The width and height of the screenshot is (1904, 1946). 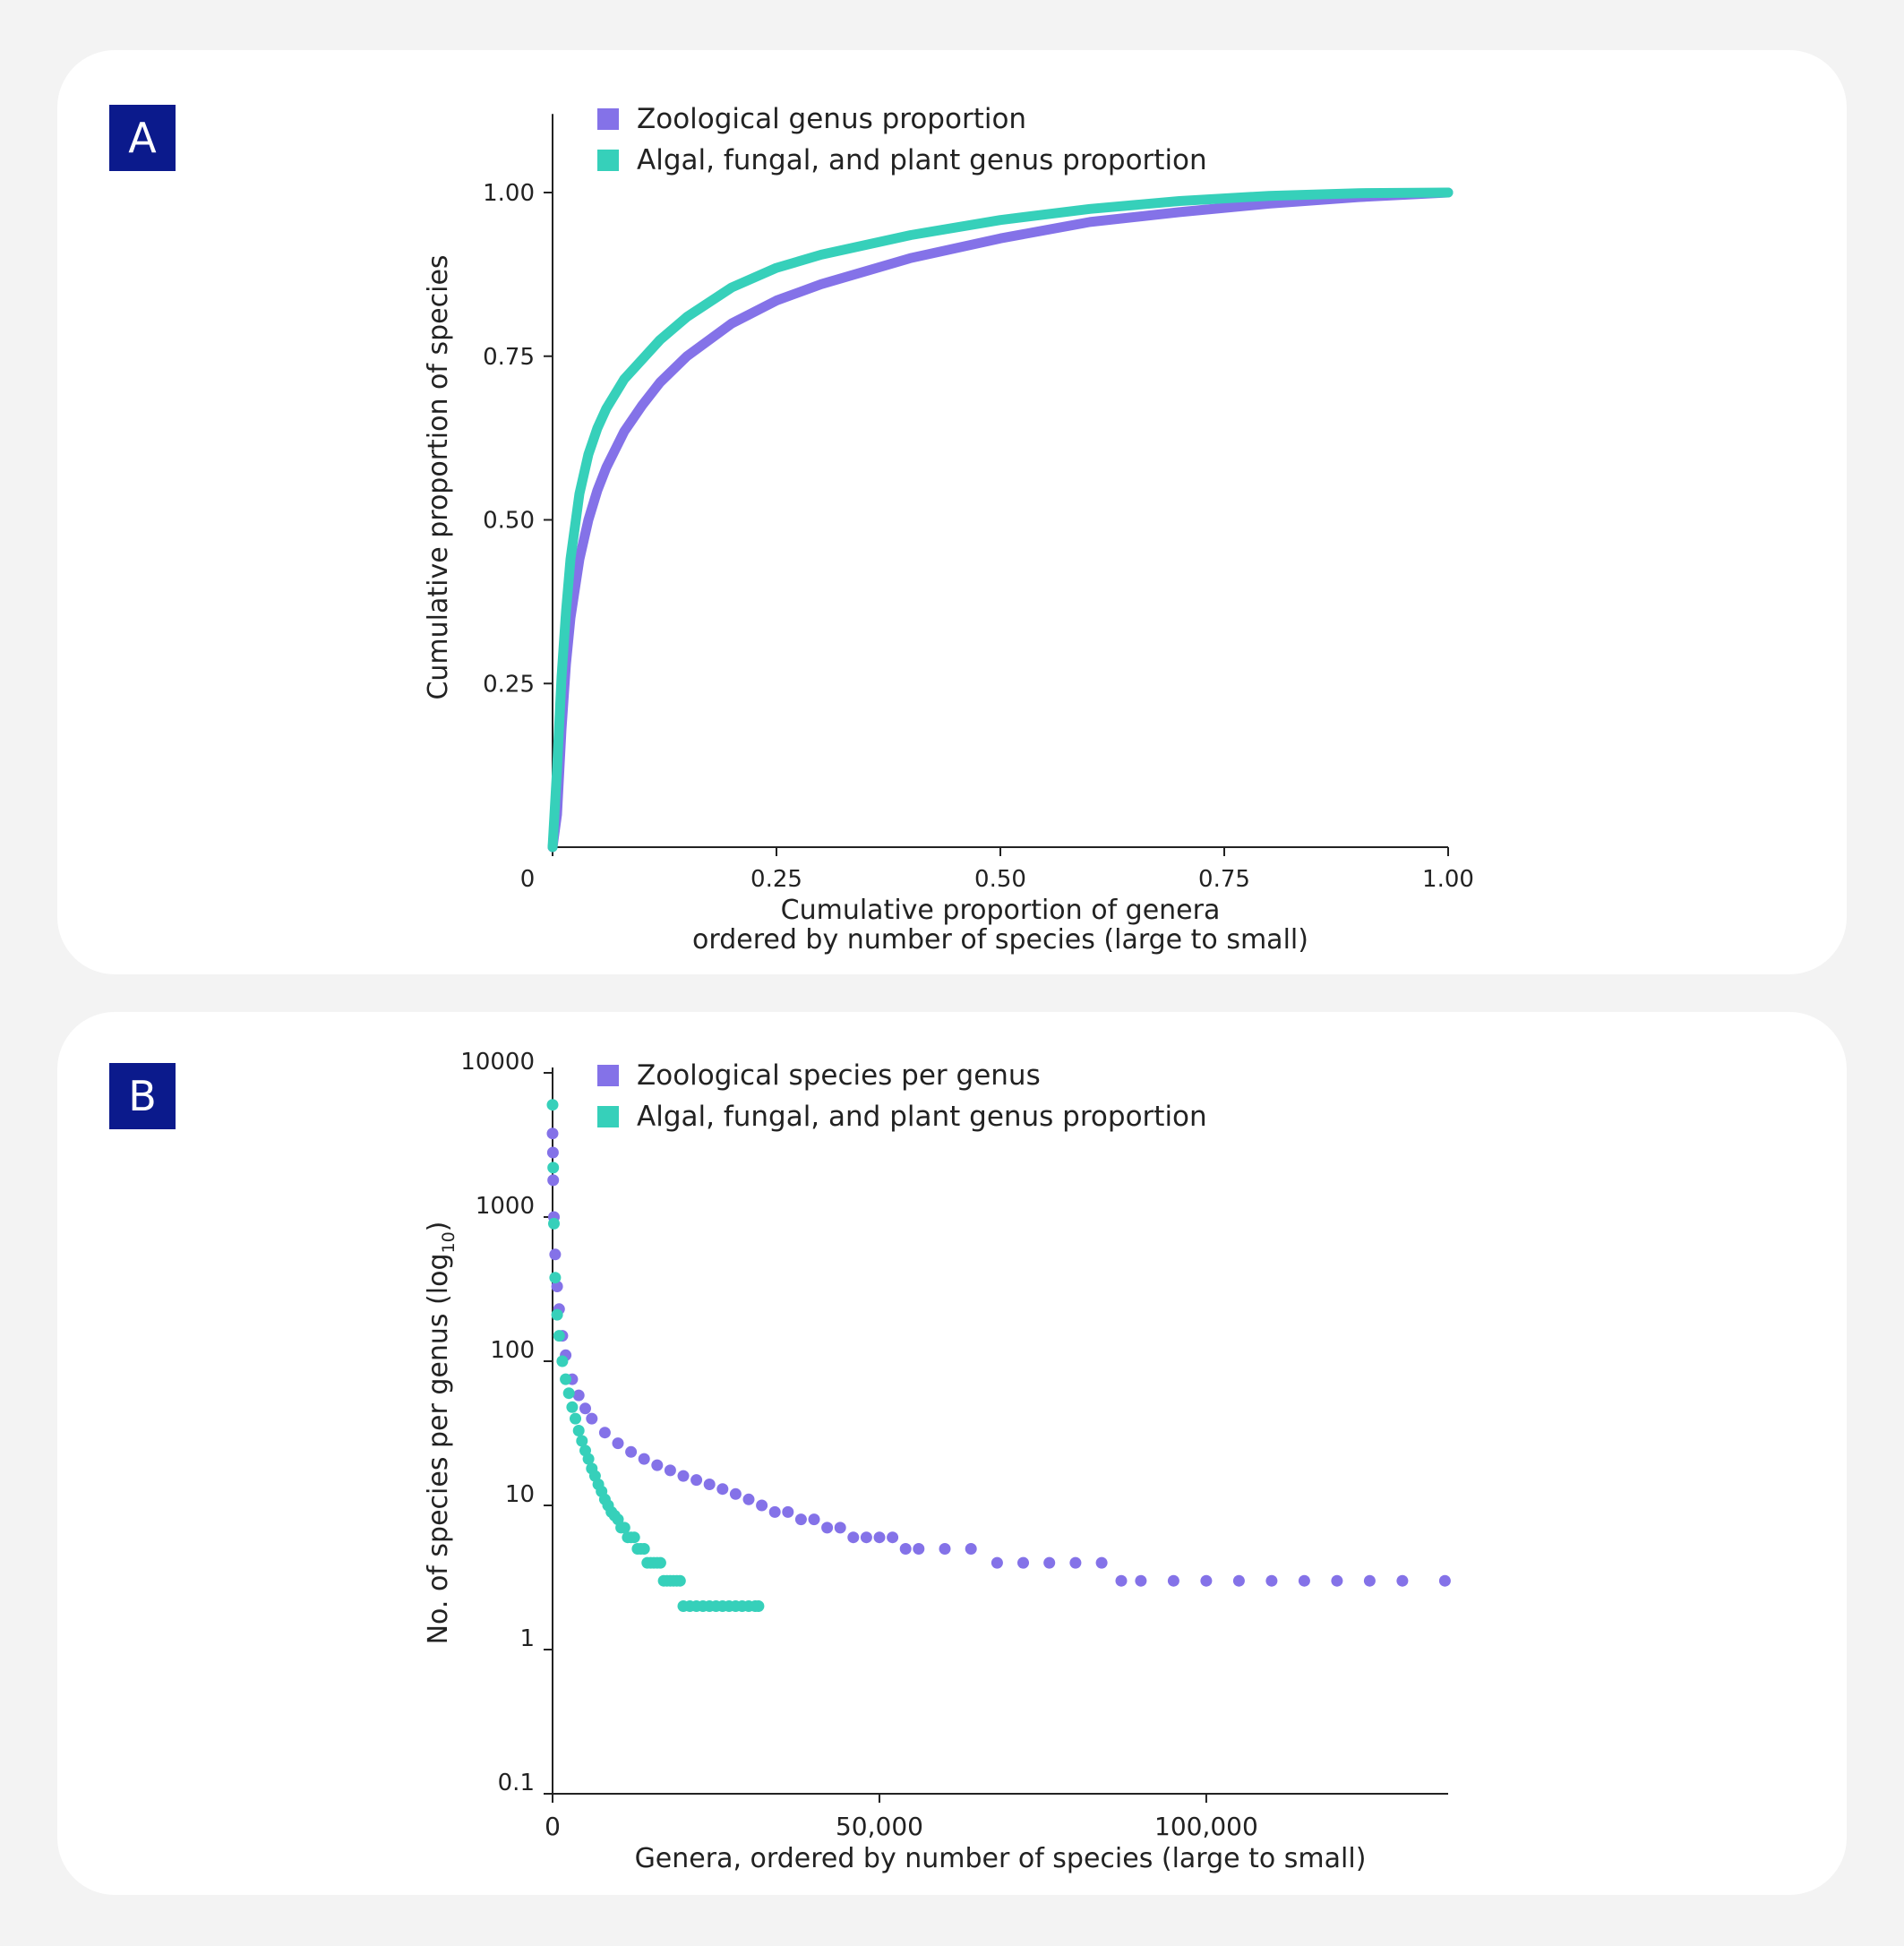 What do you see at coordinates (498, 1062) in the screenshot?
I see `b-y-tick-label: 10000` at bounding box center [498, 1062].